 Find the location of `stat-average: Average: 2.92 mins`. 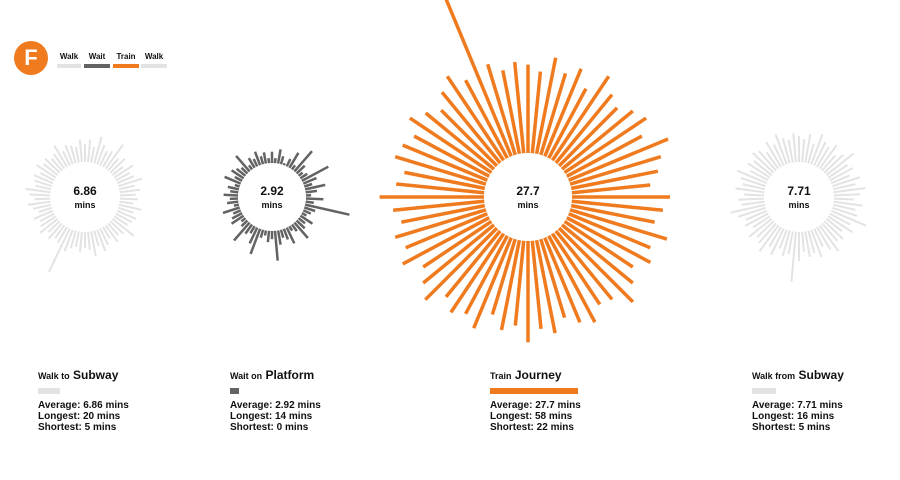

stat-average: Average: 2.92 mins is located at coordinates (275, 405).